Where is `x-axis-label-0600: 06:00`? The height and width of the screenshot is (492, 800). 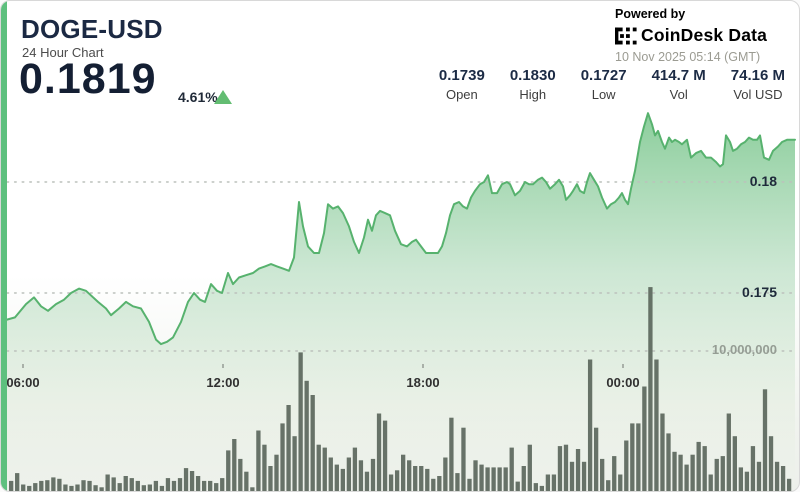
x-axis-label-0600: 06:00 is located at coordinates (23, 382).